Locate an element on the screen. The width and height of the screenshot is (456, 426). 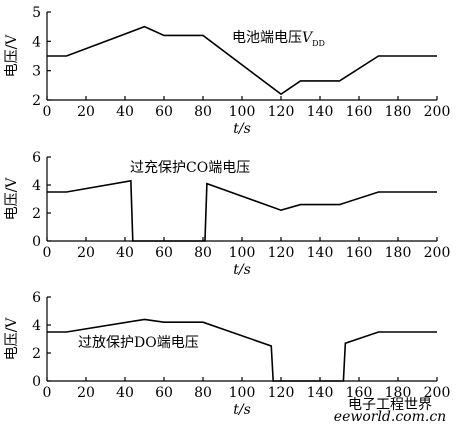
watermark-url: eeworld.com.cn is located at coordinates (390, 417).